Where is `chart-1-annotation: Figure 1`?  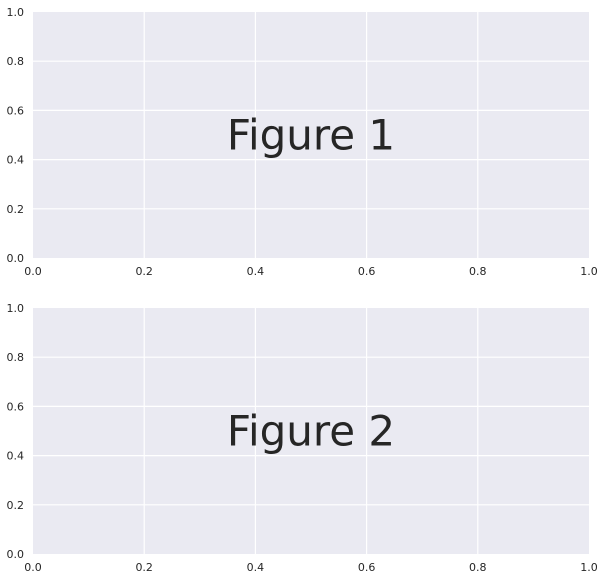 chart-1-annotation: Figure 1 is located at coordinates (311, 135).